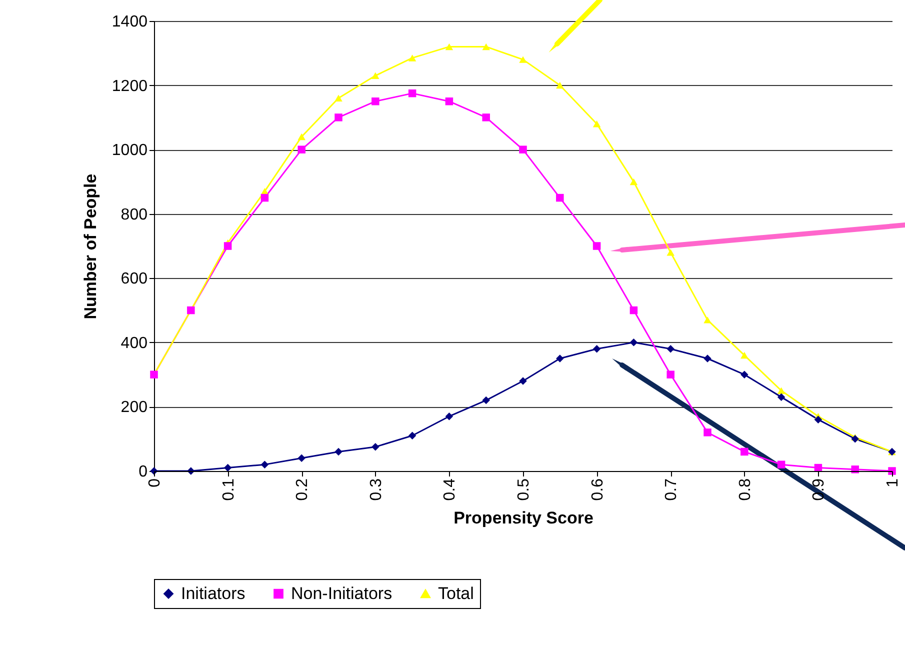 This screenshot has height=646, width=905. I want to click on x-tick-label: 0.9, so click(819, 489).